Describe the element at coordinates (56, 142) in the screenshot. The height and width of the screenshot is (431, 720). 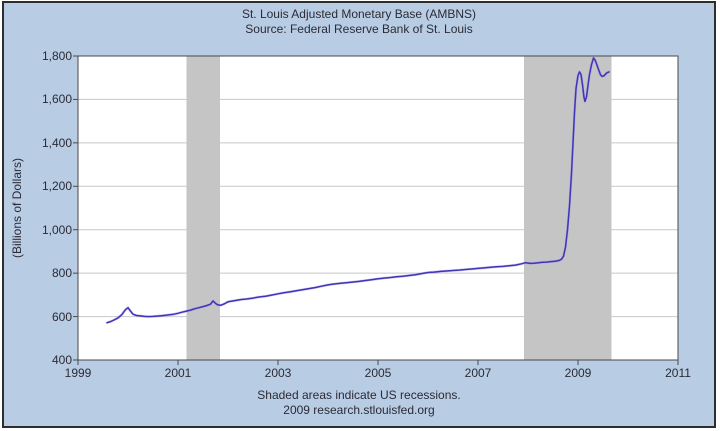
I see `y-tick-label: 1,400` at that location.